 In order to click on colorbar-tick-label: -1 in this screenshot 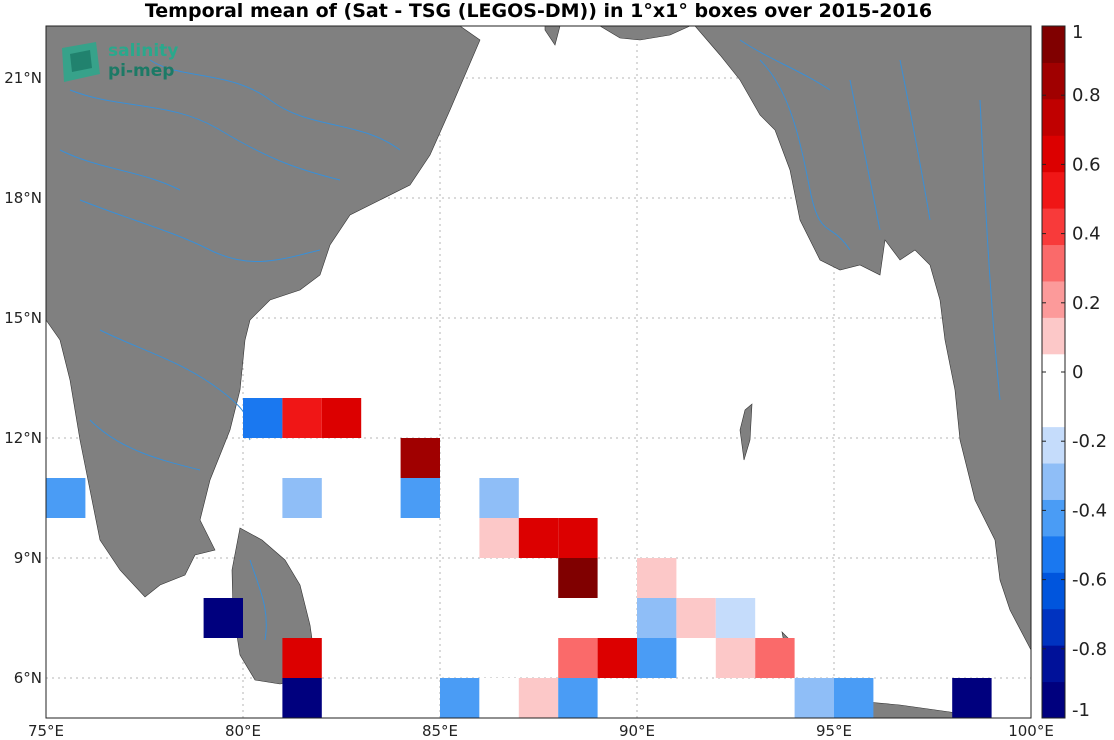, I will do `click(1081, 710)`.